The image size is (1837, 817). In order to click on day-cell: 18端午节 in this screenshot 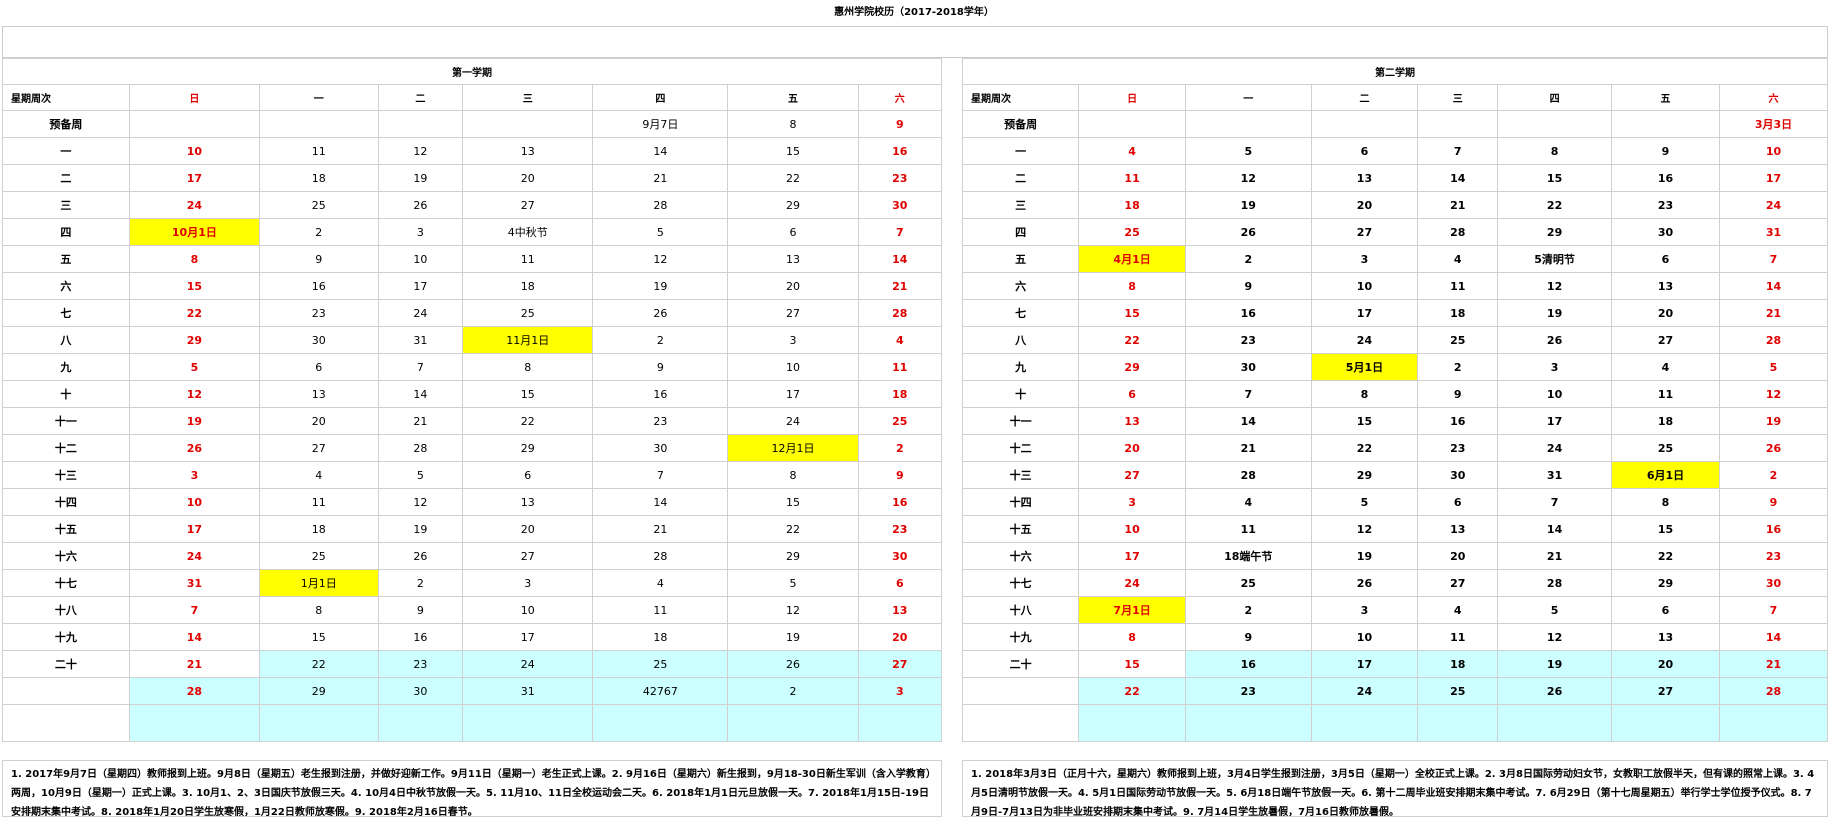, I will do `click(1248, 556)`.